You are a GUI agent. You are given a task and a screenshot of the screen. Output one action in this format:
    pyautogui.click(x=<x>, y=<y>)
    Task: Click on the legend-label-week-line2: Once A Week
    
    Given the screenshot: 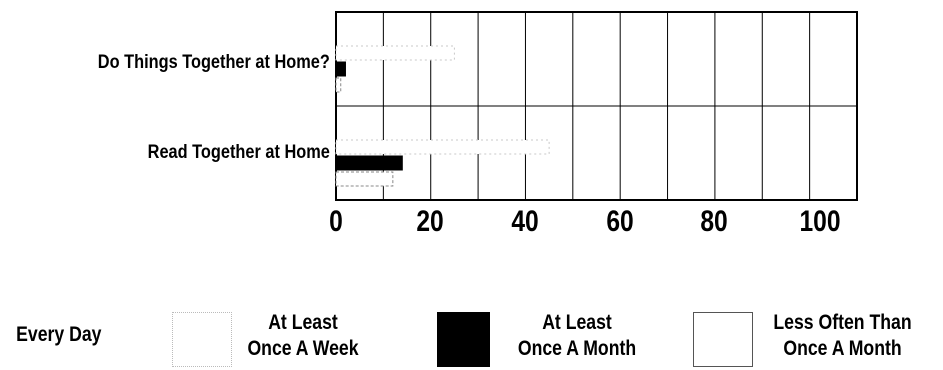 What is the action you would take?
    pyautogui.click(x=303, y=348)
    